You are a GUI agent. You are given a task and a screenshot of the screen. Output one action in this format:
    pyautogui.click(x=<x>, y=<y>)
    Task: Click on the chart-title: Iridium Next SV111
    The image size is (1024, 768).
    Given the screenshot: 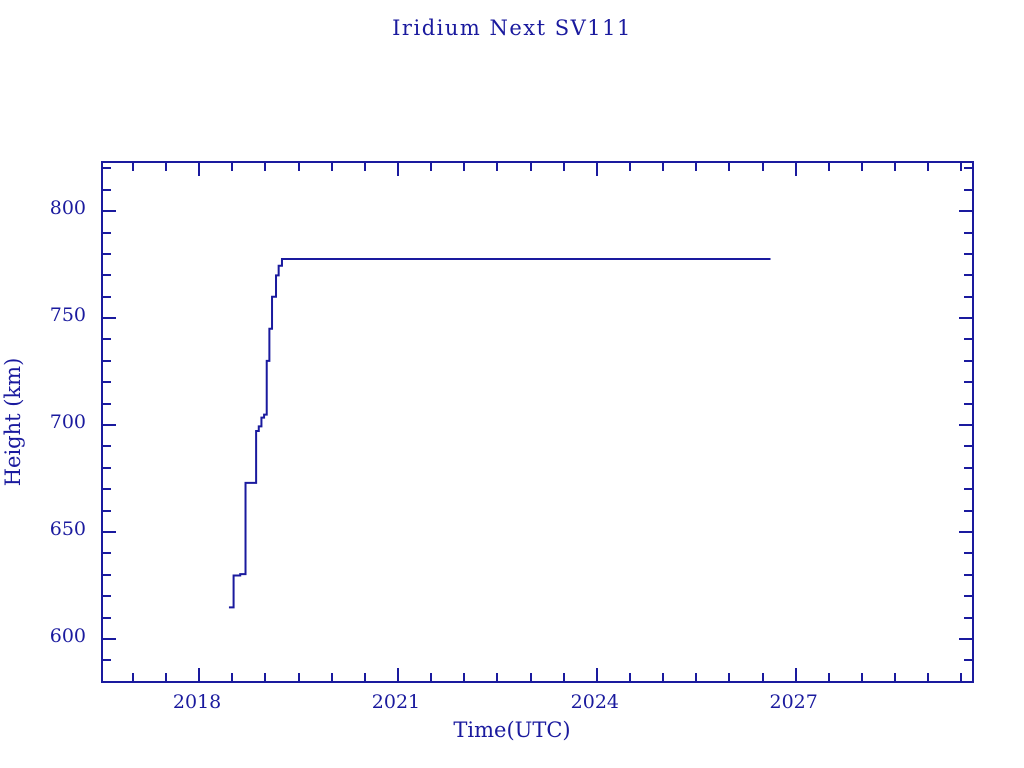 What is the action you would take?
    pyautogui.click(x=512, y=28)
    